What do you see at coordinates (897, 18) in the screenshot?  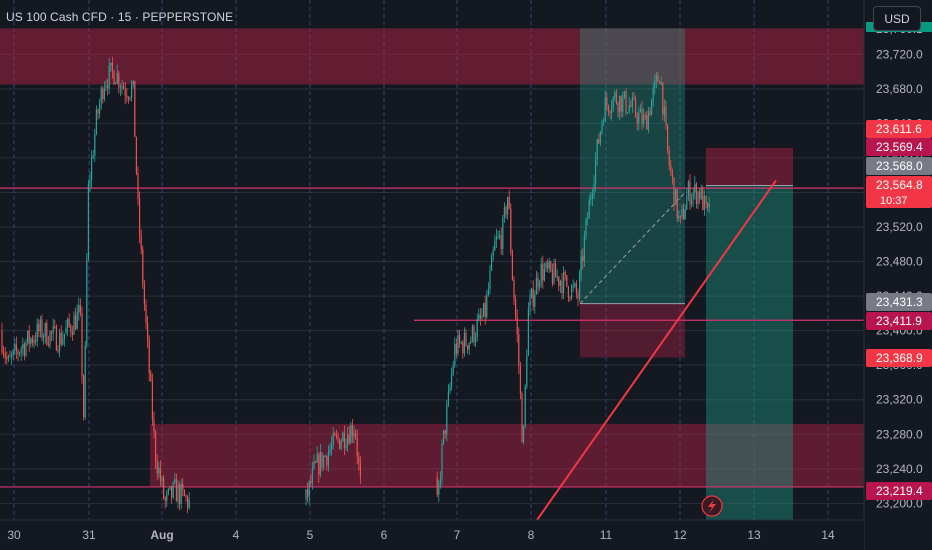 I see `currency-button: USD` at bounding box center [897, 18].